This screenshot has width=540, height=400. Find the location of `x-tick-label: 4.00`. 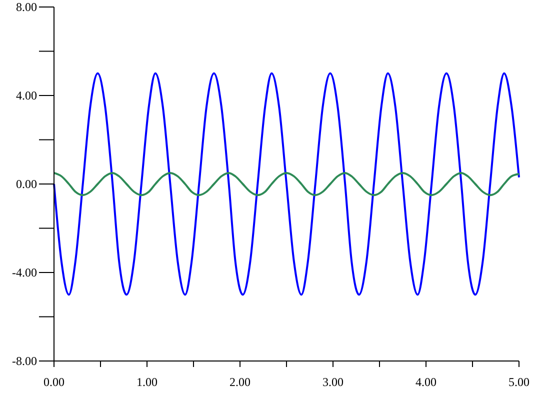

x-tick-label: 4.00 is located at coordinates (426, 382).